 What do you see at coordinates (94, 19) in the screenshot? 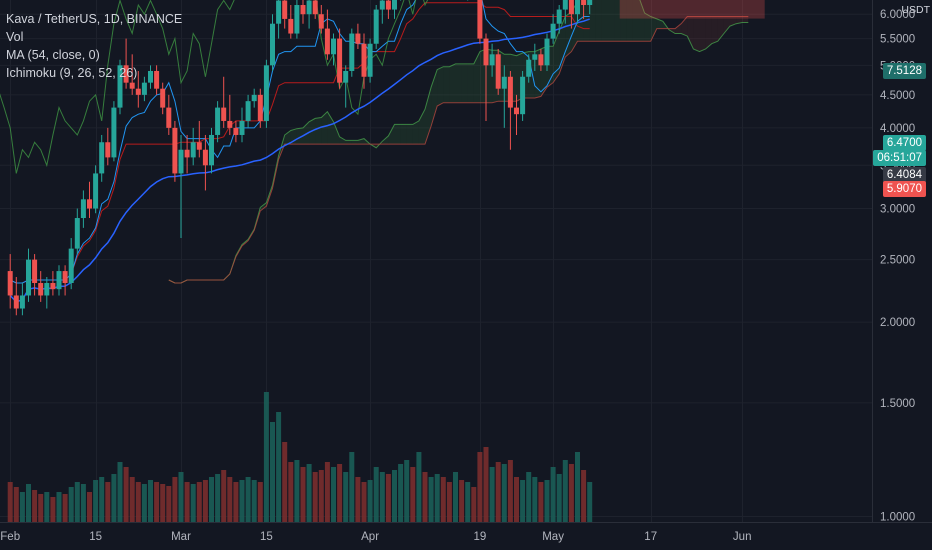
I see `symbol-title: Kava / TetherUS, 1D, BINANCE` at bounding box center [94, 19].